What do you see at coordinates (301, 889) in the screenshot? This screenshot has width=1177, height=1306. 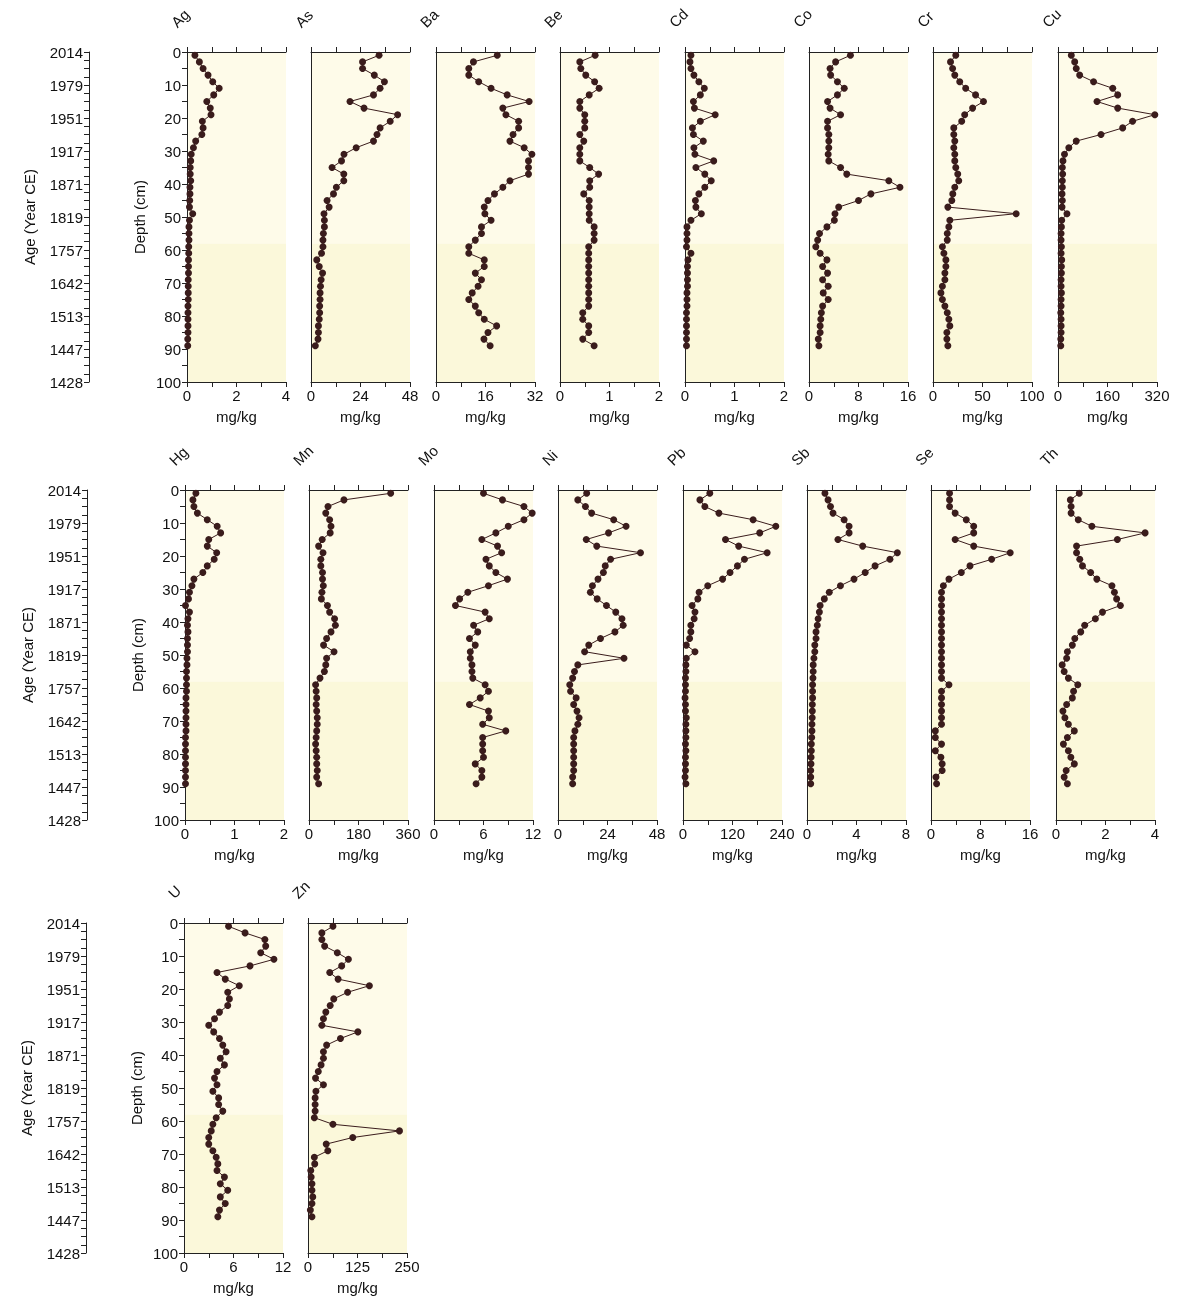 I see `chart-title: Zn` at bounding box center [301, 889].